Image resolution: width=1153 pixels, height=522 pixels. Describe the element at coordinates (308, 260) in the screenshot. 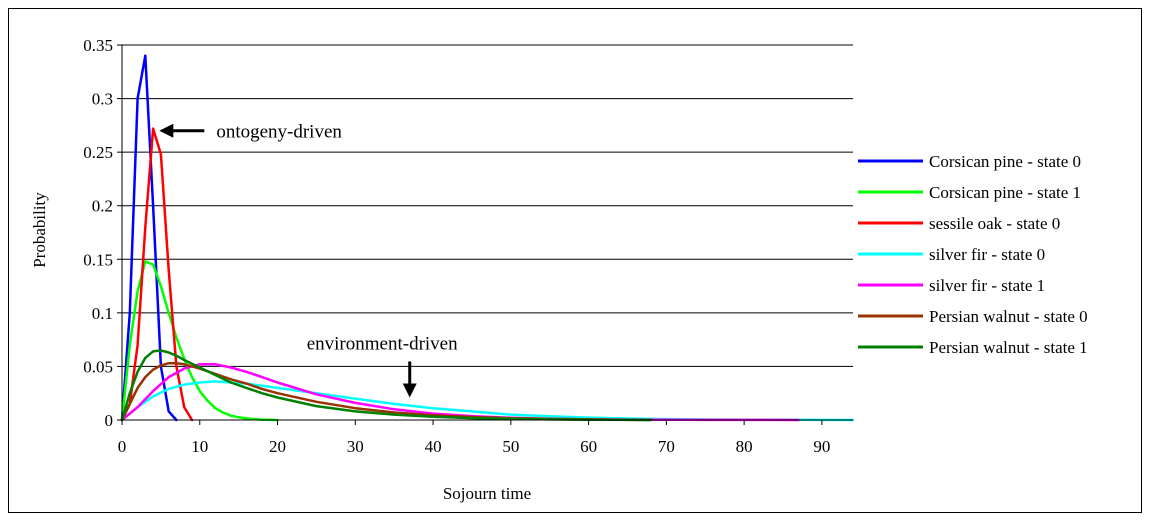

I see `annotations: ontogeny-driven environment-driven` at that location.